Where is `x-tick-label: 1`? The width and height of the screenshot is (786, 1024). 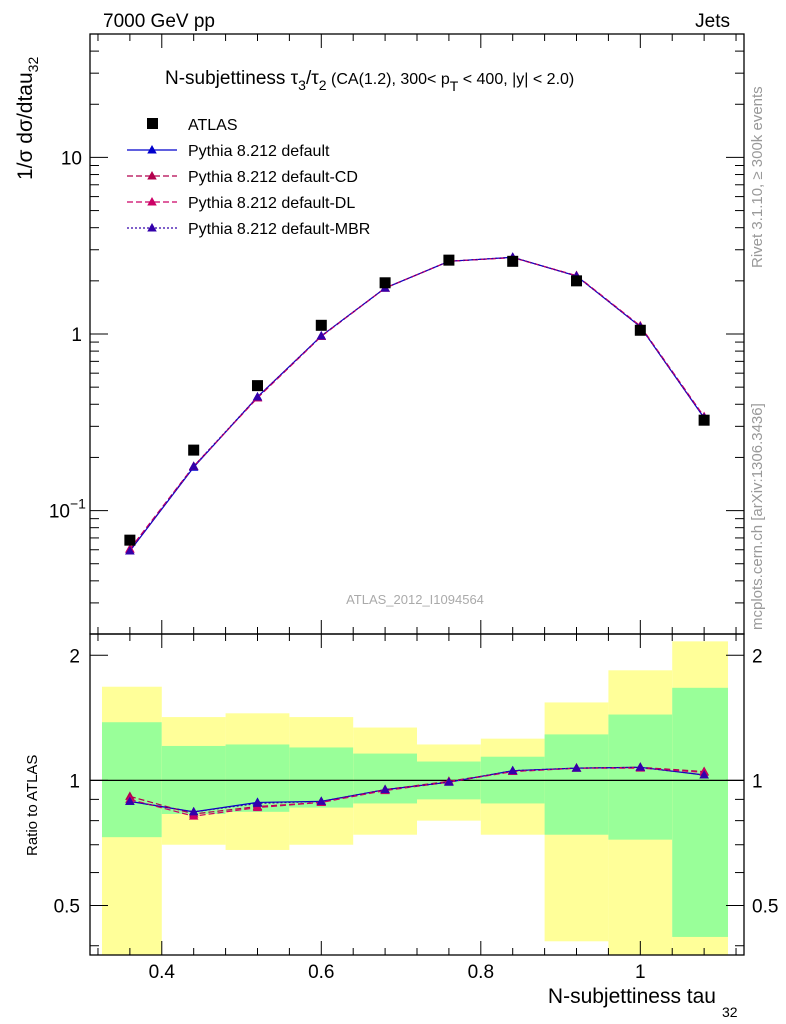
x-tick-label: 1 is located at coordinates (640, 972).